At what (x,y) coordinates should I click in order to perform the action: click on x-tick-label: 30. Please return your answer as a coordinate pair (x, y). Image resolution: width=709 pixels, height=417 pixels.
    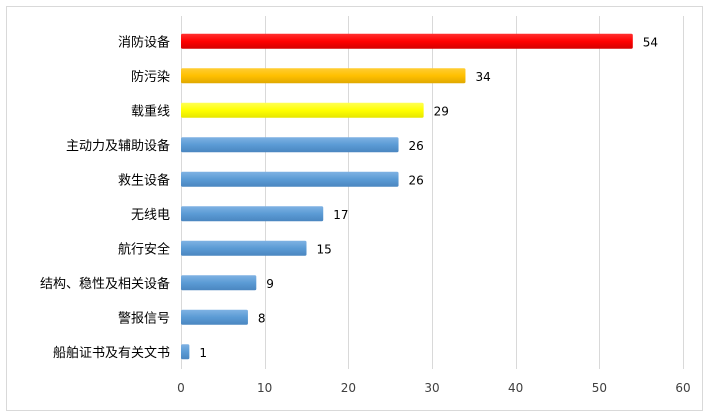
    Looking at the image, I should click on (431, 388).